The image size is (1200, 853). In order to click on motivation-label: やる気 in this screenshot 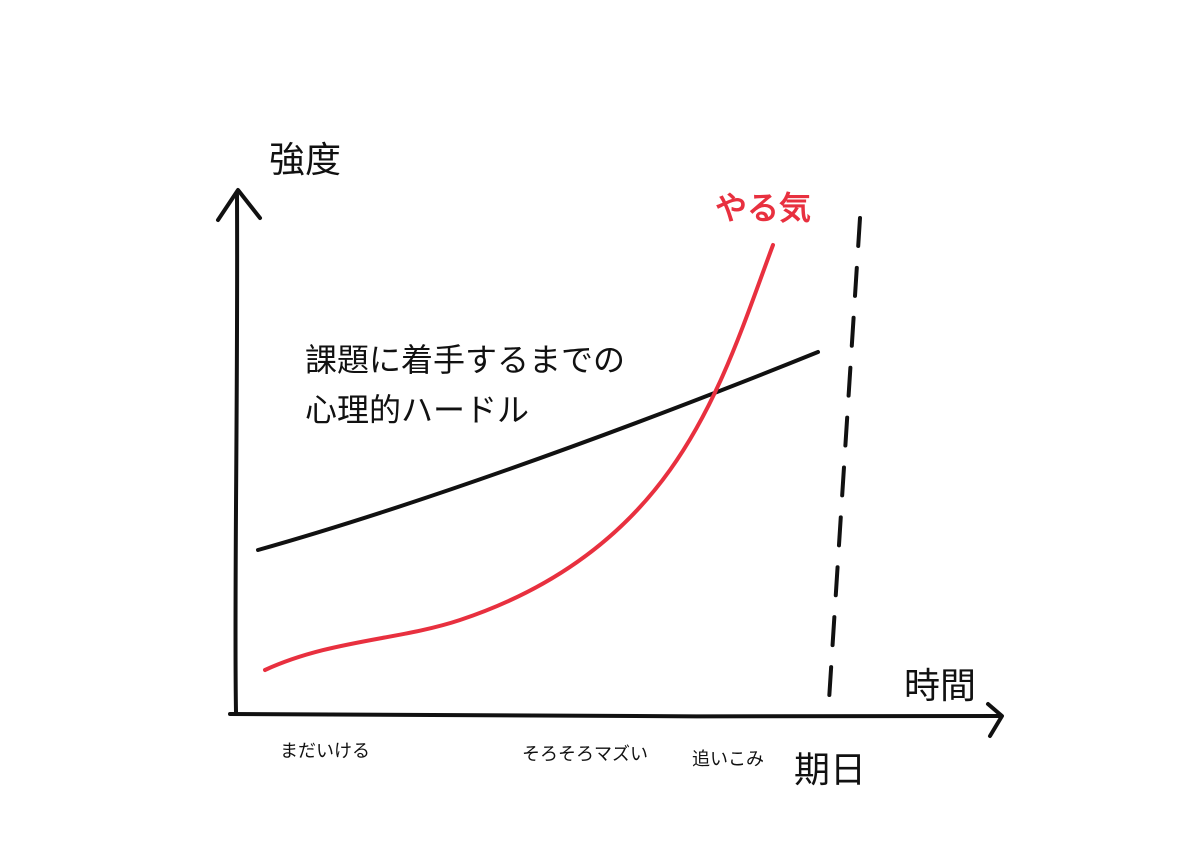, I will do `click(763, 208)`.